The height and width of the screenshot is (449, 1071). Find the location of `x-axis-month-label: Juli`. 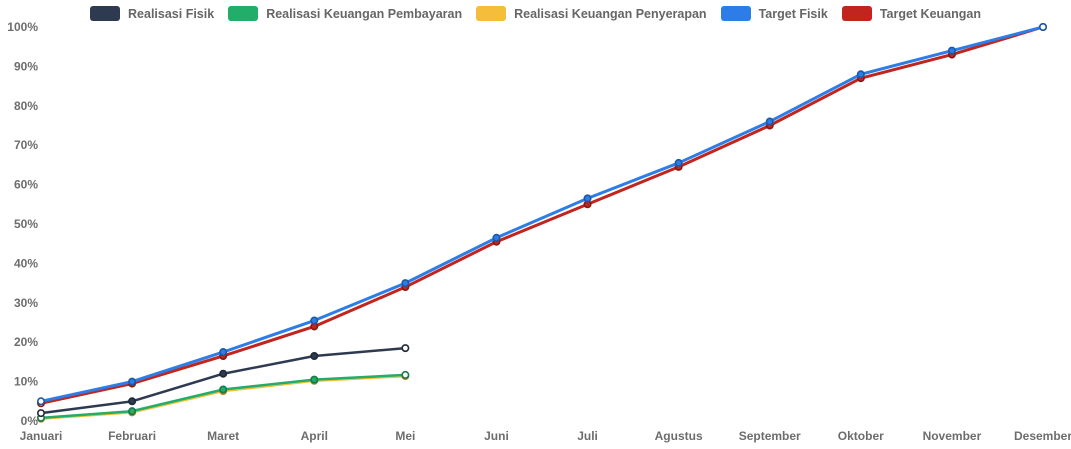

x-axis-month-label: Juli is located at coordinates (587, 436).